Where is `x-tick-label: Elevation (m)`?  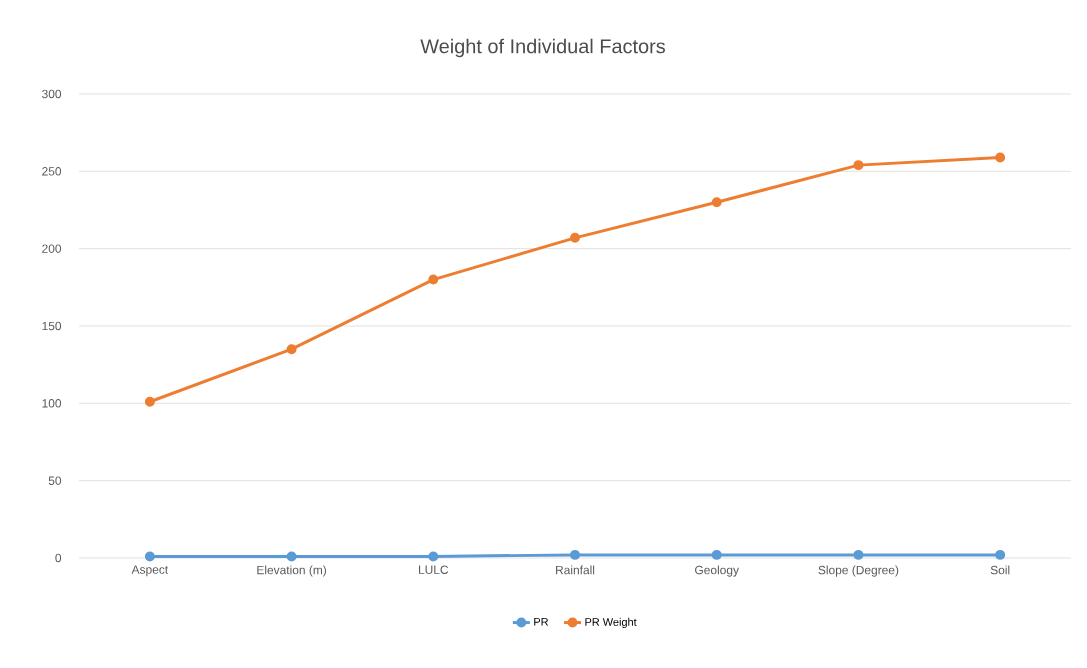
x-tick-label: Elevation (m) is located at coordinates (292, 571).